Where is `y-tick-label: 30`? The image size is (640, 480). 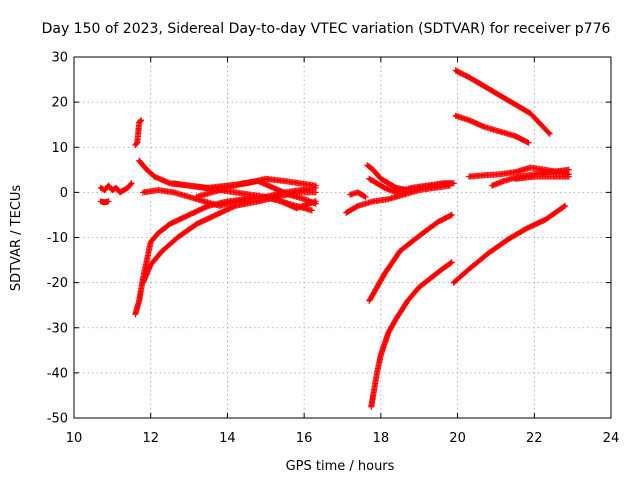
y-tick-label: 30 is located at coordinates (59, 58).